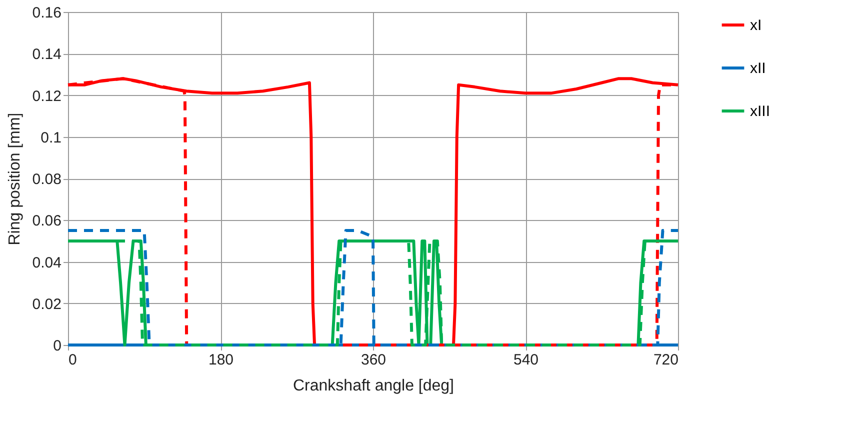 The height and width of the screenshot is (434, 865). What do you see at coordinates (47, 96) in the screenshot?
I see `y-tick-label: 0.12` at bounding box center [47, 96].